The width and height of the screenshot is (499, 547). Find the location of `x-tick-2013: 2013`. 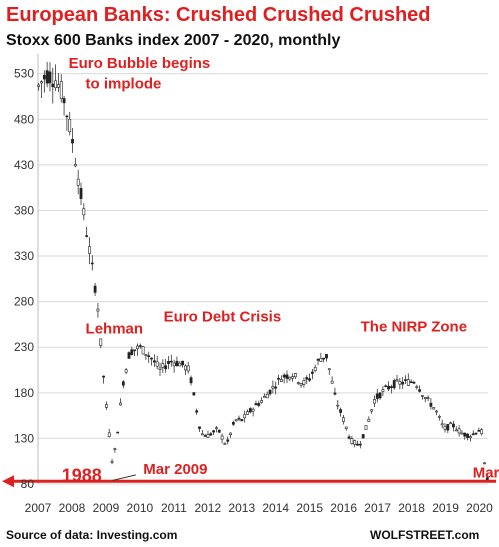

x-tick-2013: 2013 is located at coordinates (241, 508).